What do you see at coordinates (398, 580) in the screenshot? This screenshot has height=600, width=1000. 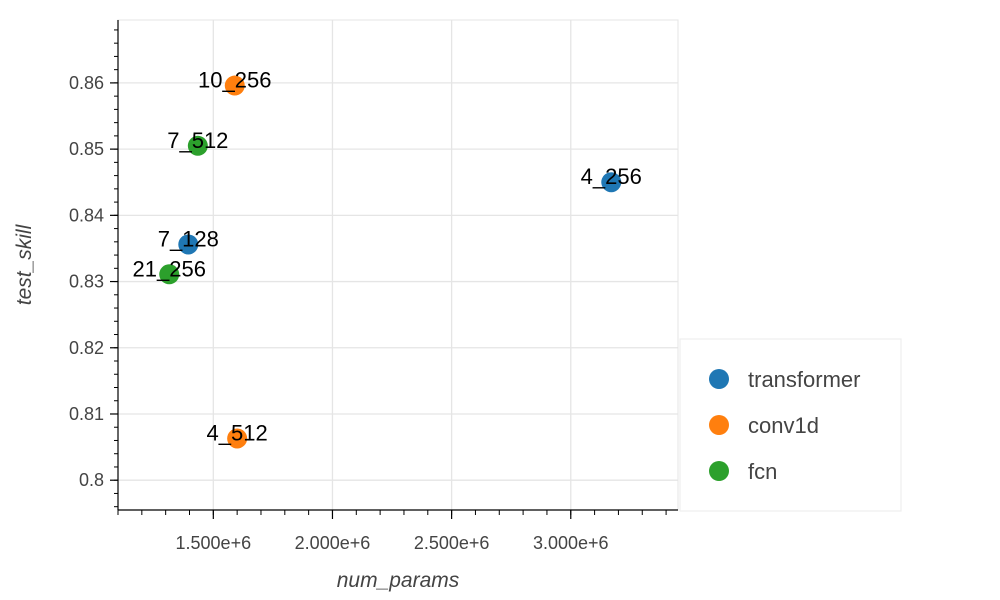 I see `x-axis-title: num_params` at bounding box center [398, 580].